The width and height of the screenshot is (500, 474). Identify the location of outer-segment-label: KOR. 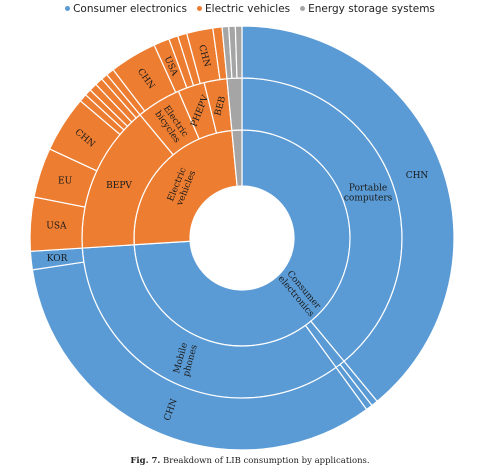
(57, 259).